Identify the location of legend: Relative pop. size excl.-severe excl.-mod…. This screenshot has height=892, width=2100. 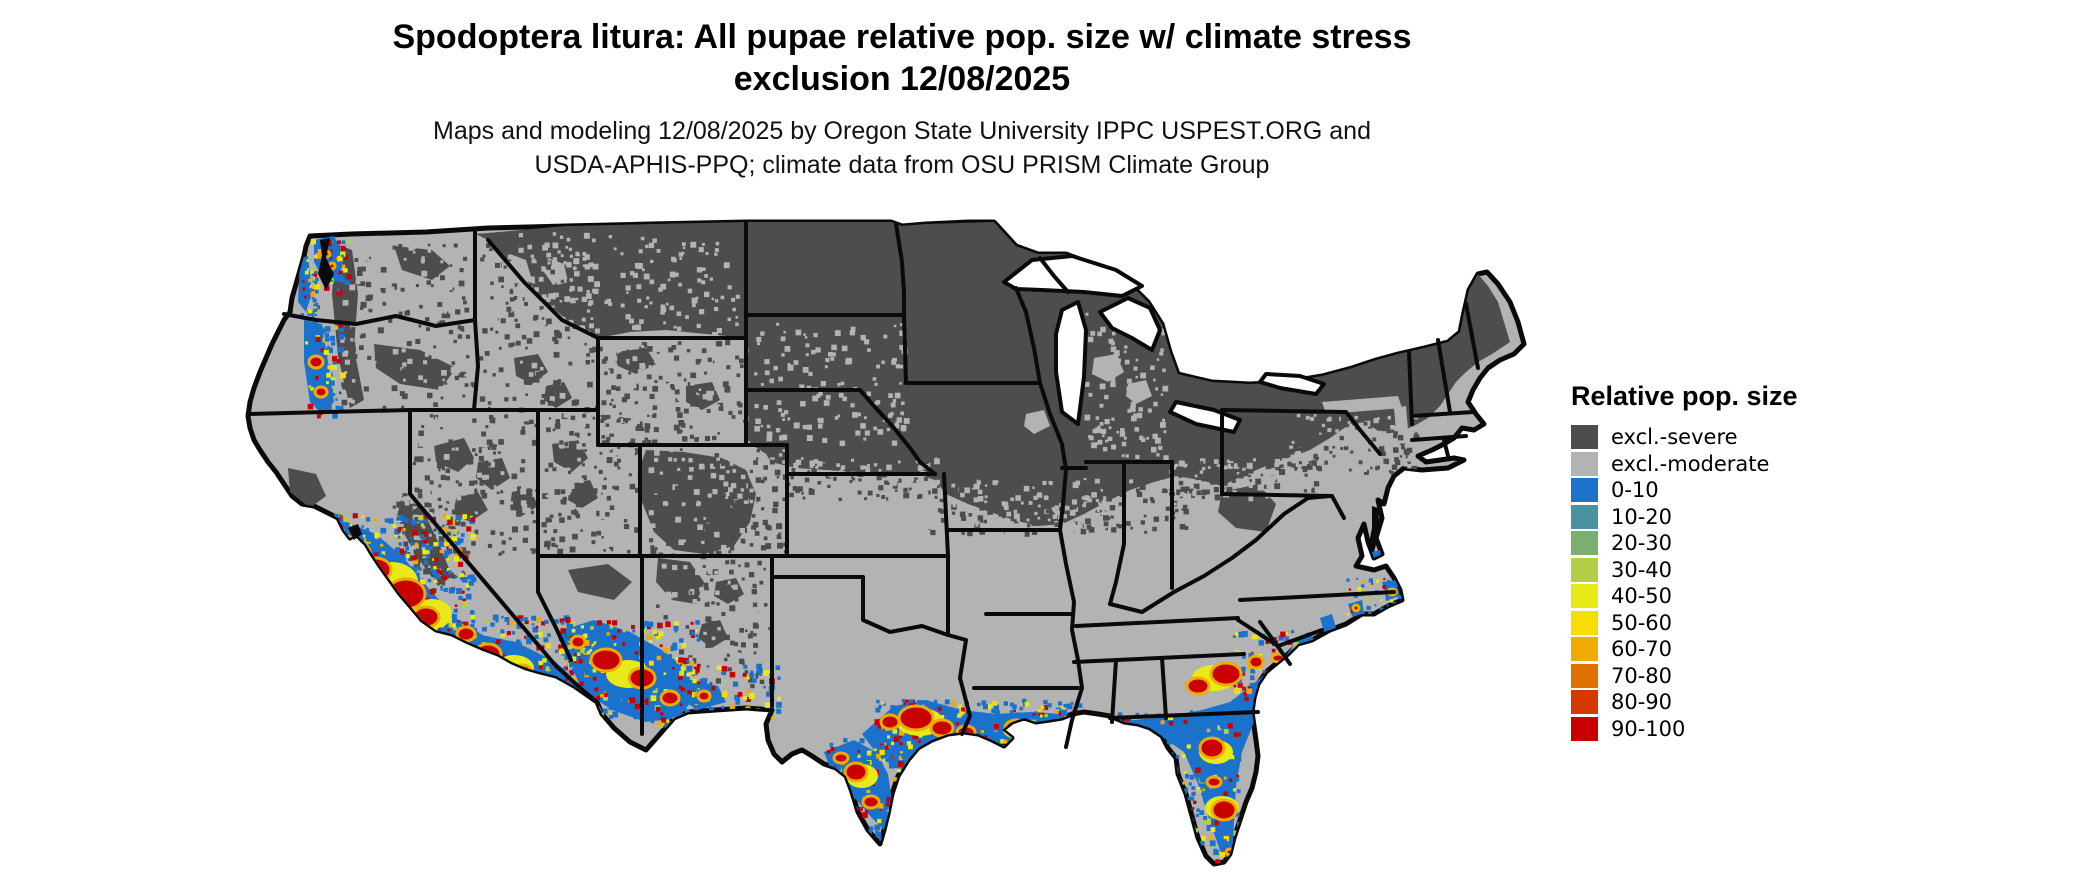
(1684, 561).